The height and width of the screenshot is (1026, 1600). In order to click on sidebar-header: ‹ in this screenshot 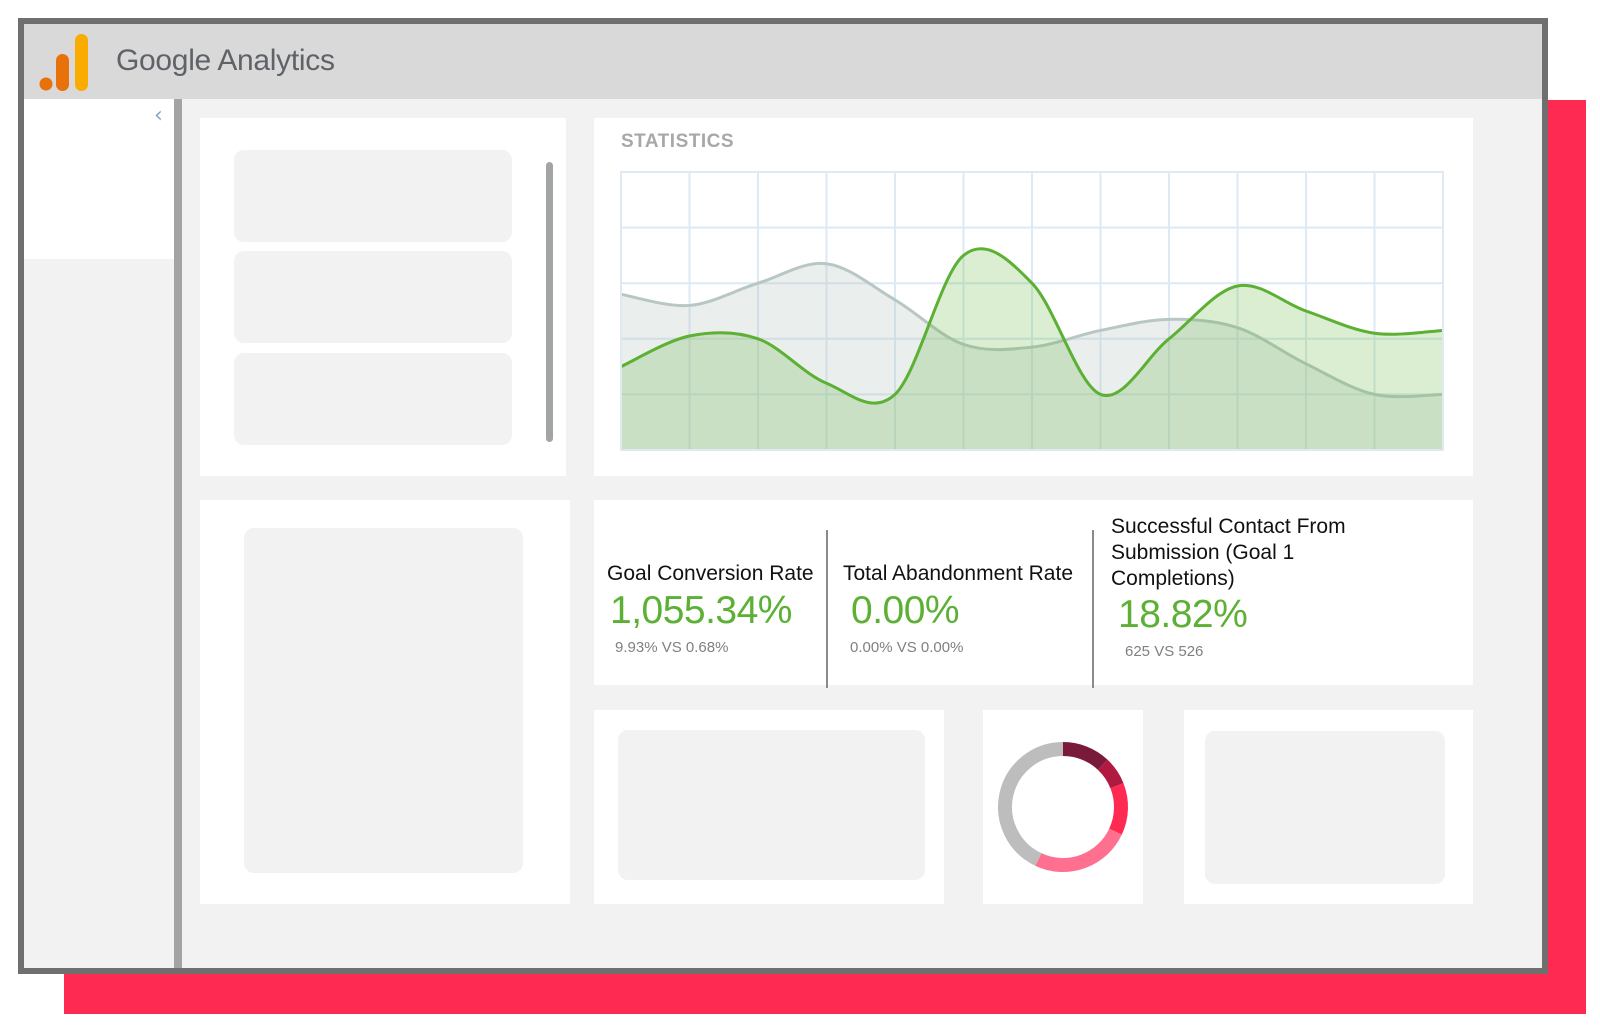, I will do `click(99, 179)`.